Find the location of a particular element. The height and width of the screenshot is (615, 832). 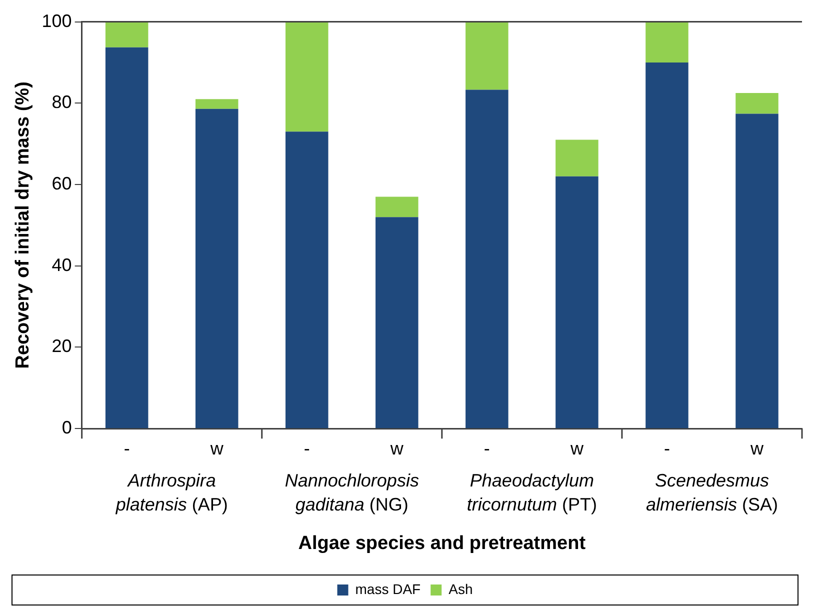

y-tick-label: 0 is located at coordinates (67, 428).